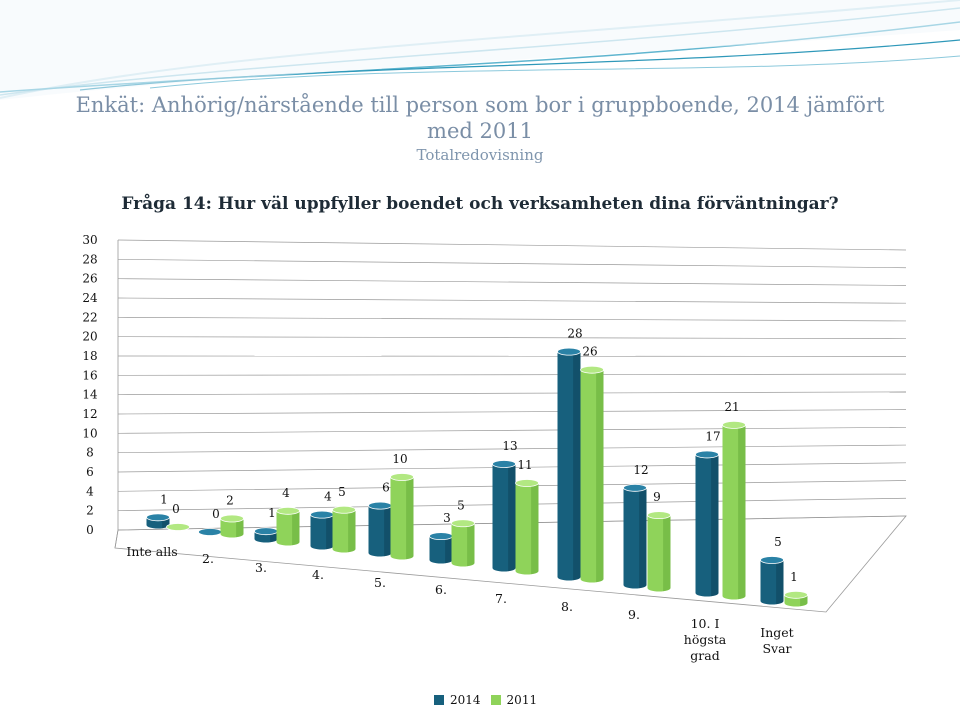  I want to click on data-label-2011: 1, so click(794, 577).